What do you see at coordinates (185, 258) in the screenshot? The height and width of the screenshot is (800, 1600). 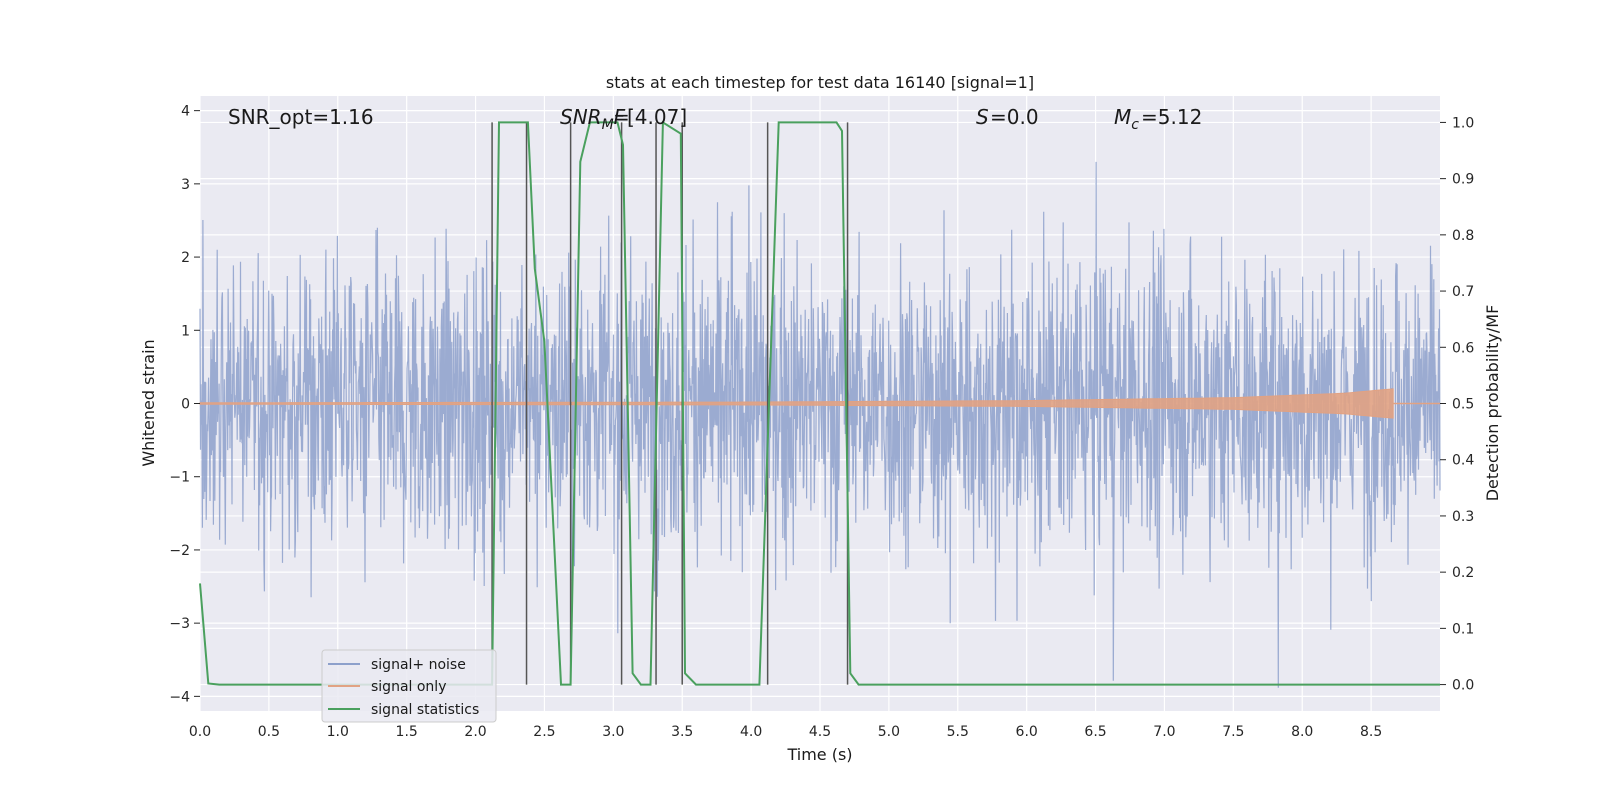 I see `y-tick-label: 2` at bounding box center [185, 258].